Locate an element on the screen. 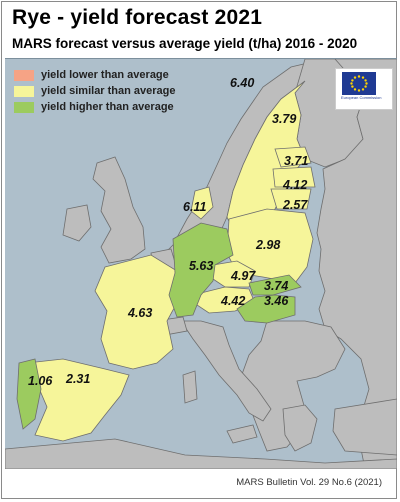 The width and height of the screenshot is (400, 502). european-commission-logo: European Commission is located at coordinates (364, 89).